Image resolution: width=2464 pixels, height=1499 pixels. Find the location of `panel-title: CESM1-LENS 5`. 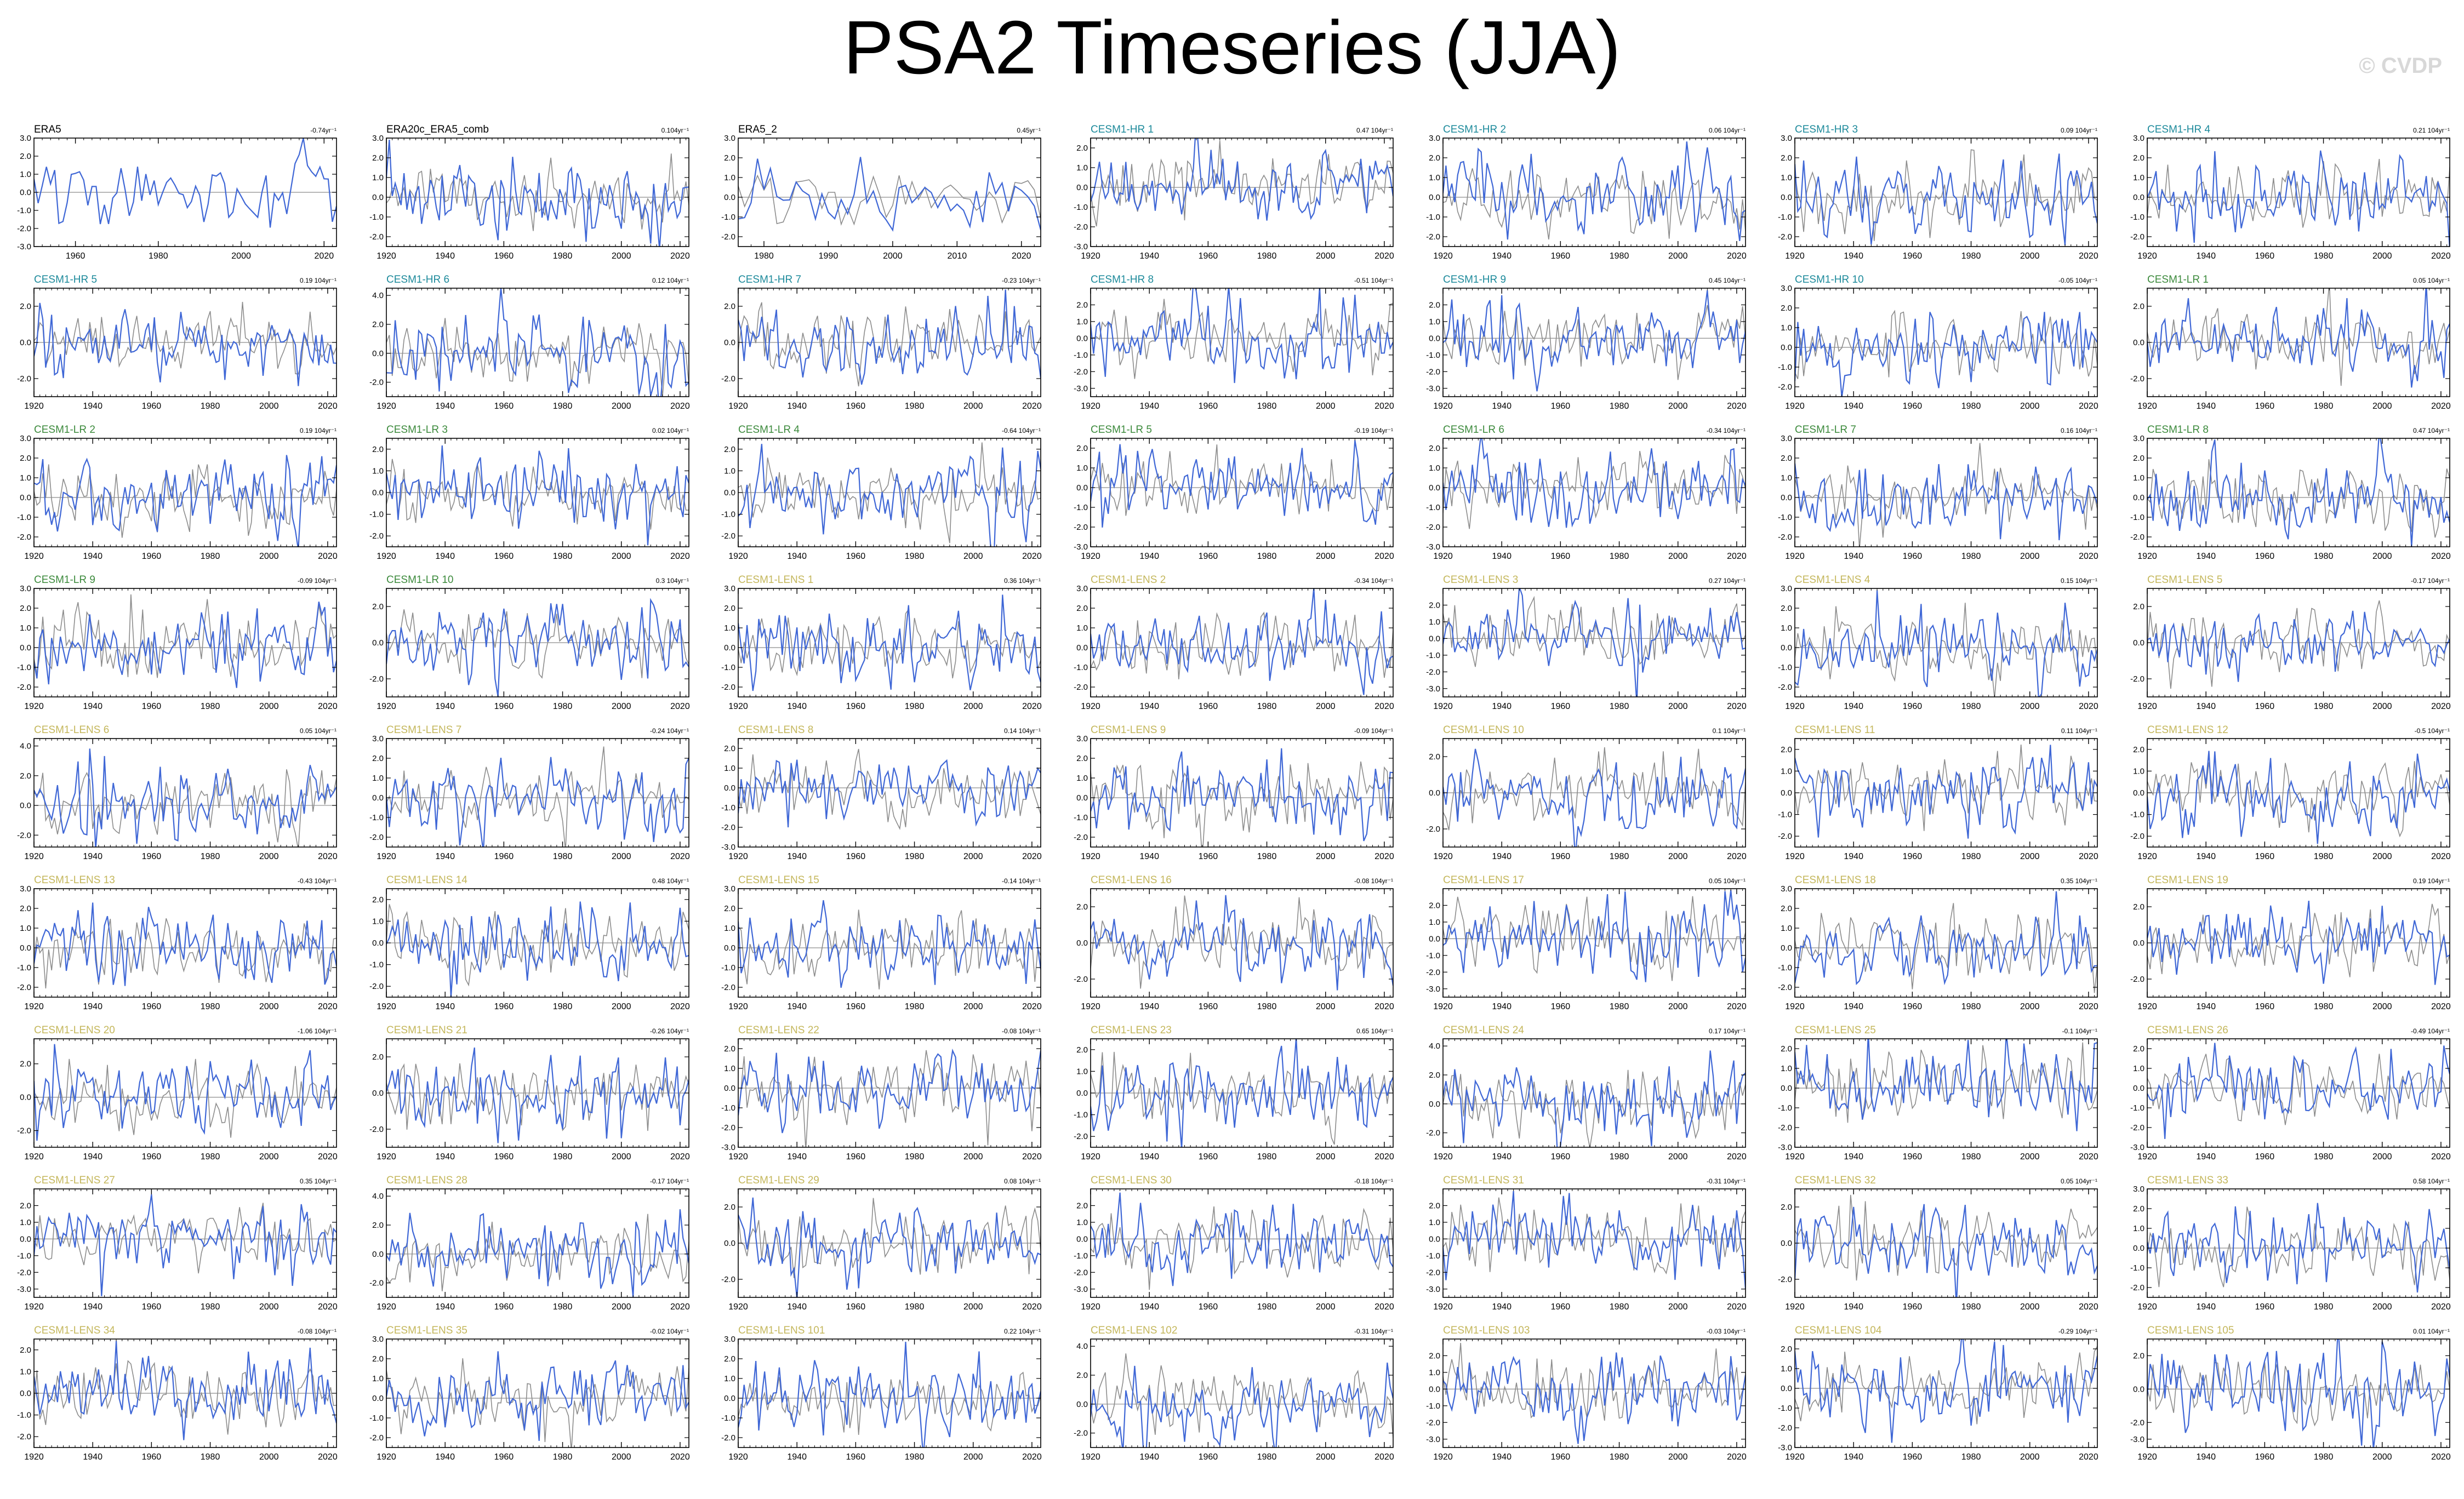

panel-title: CESM1-LENS 5 is located at coordinates (2184, 580).